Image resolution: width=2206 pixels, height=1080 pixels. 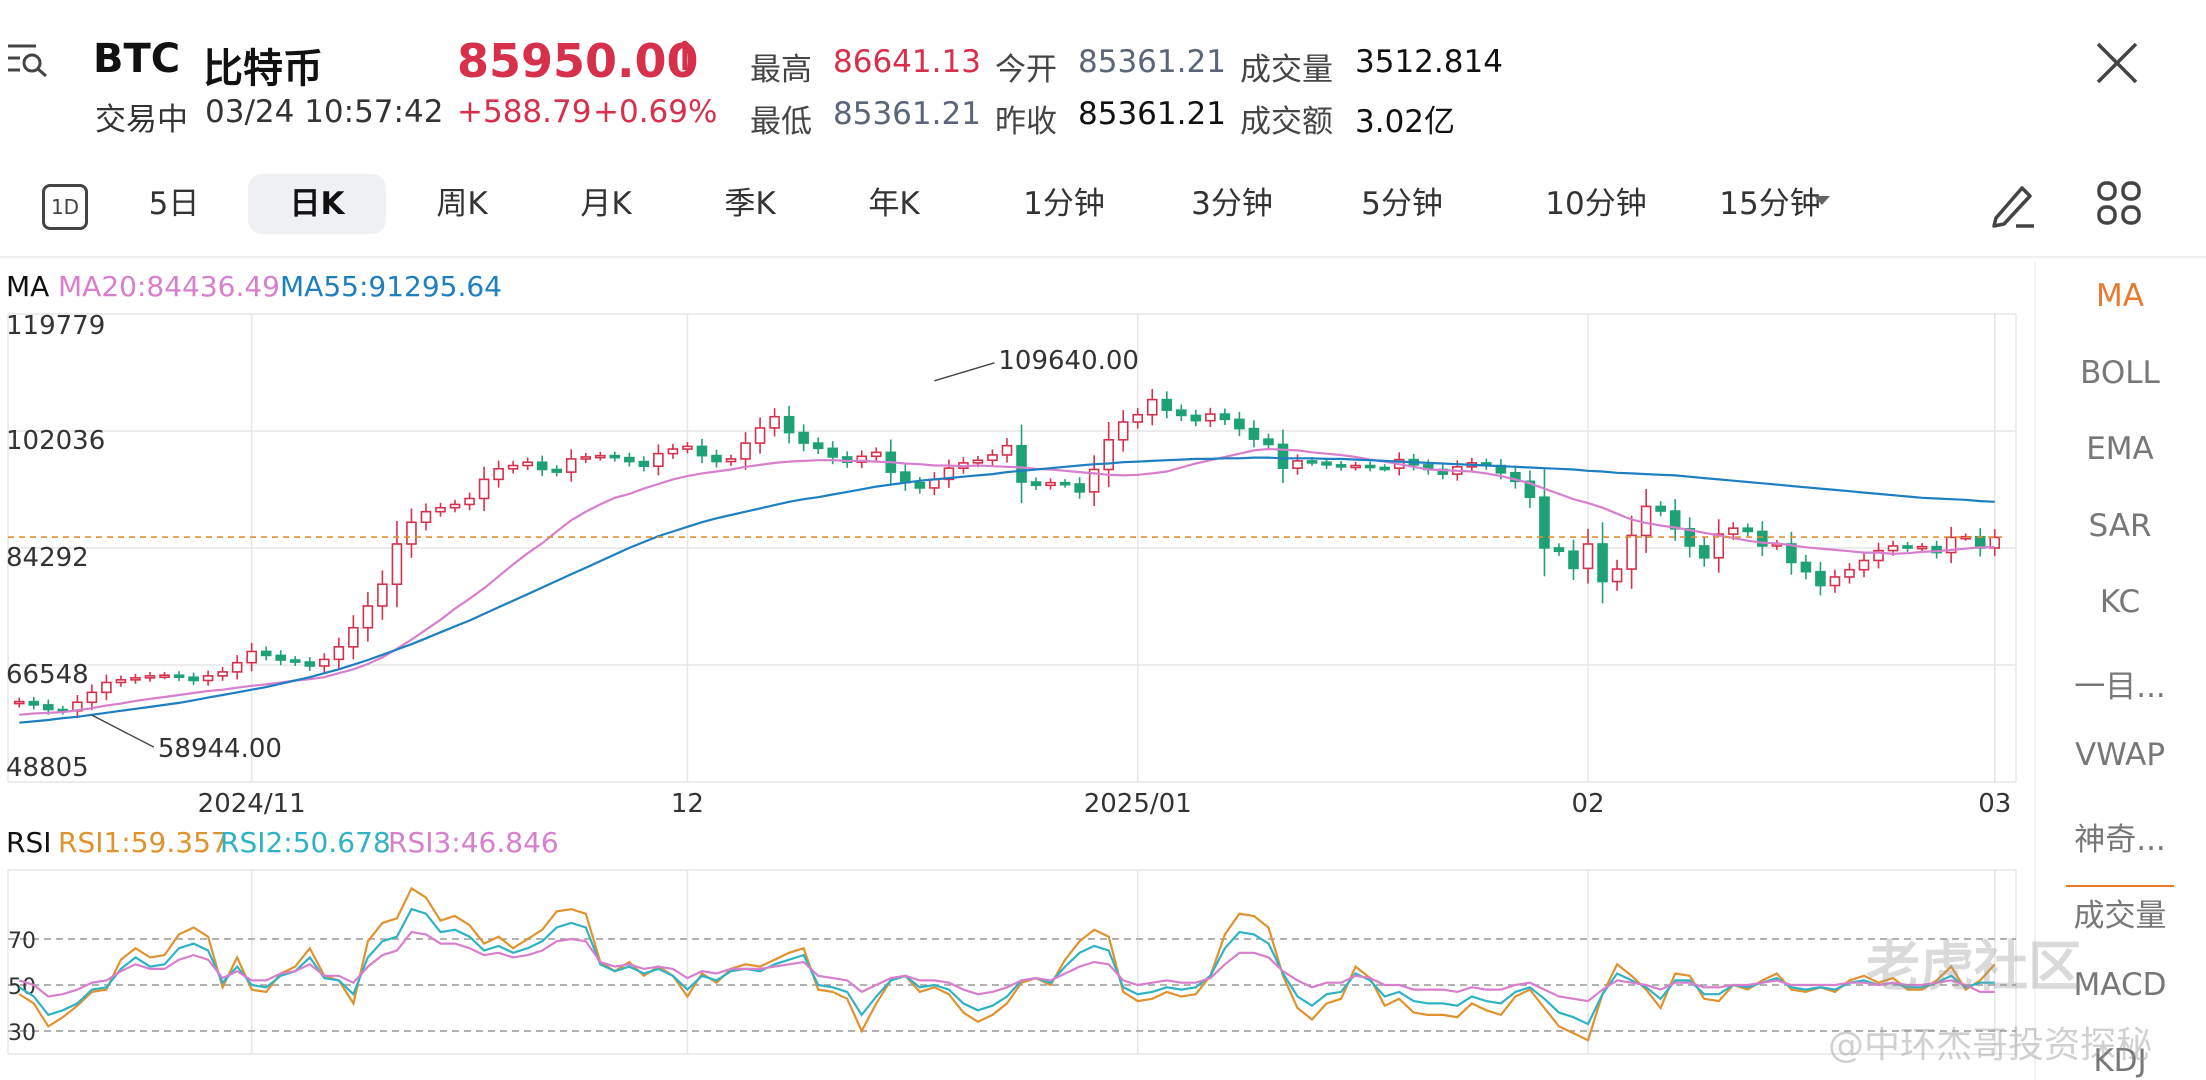 I want to click on x-tick-label: 03, so click(x=1994, y=804).